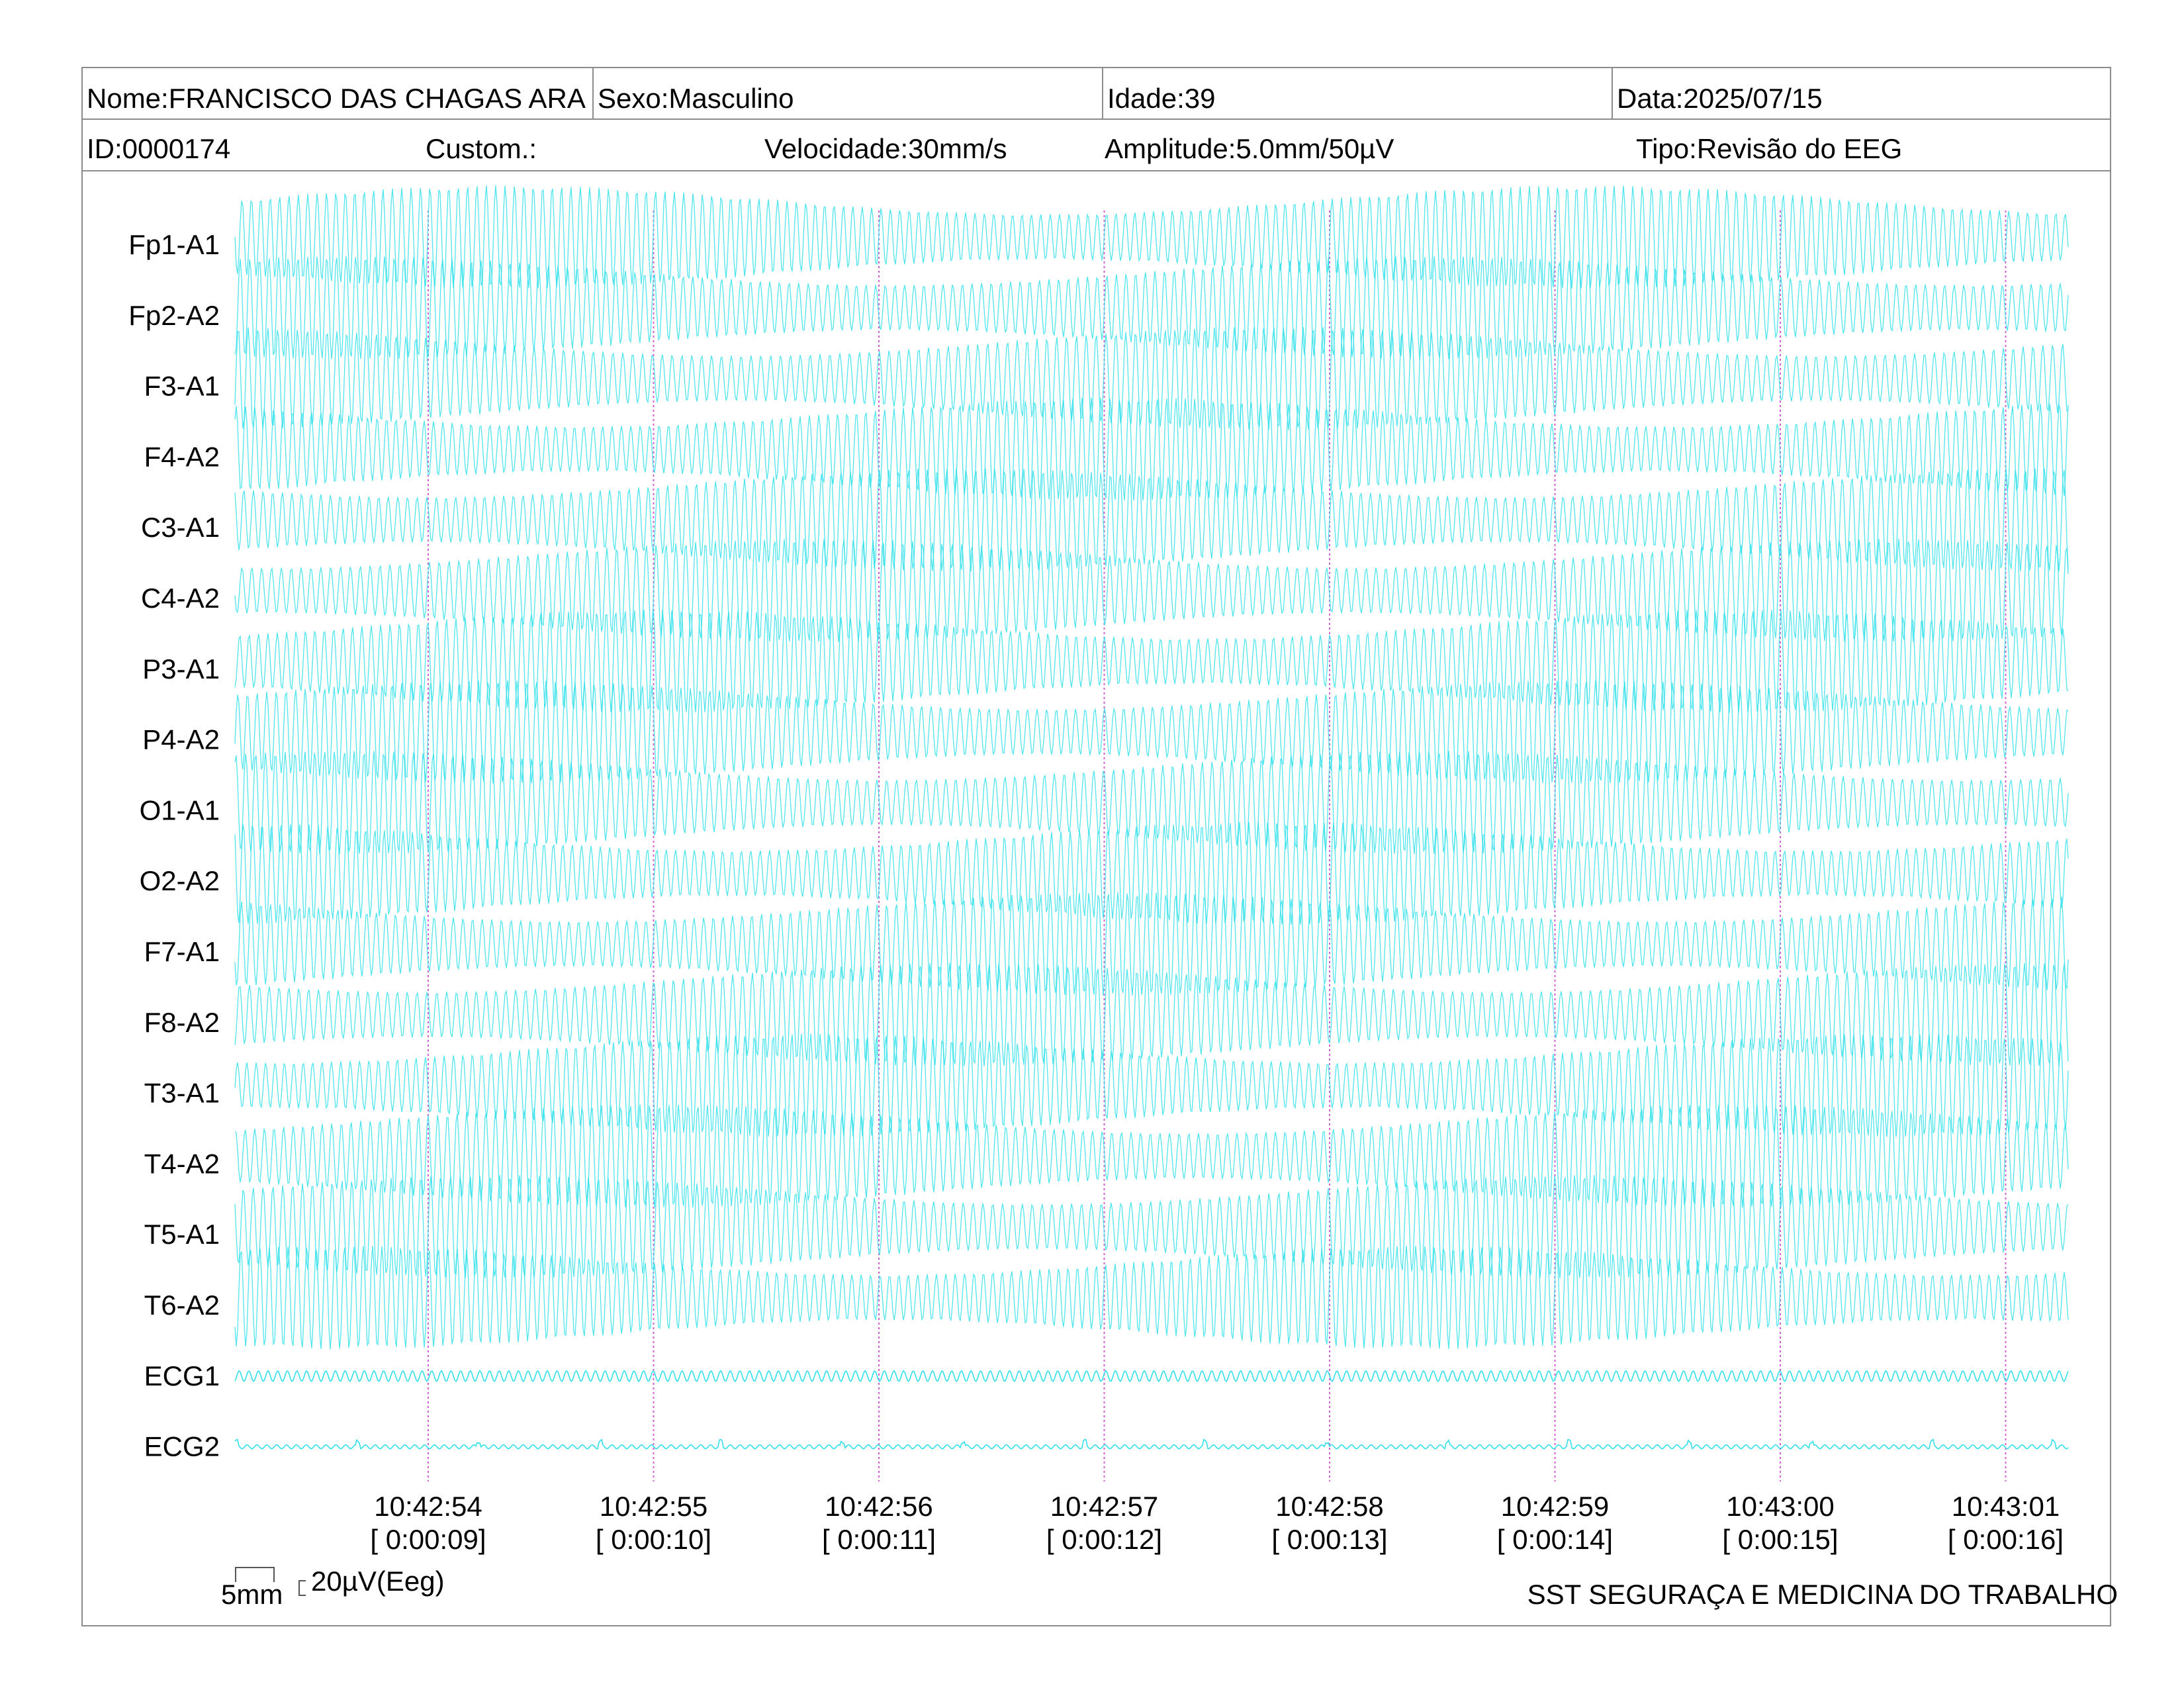 The width and height of the screenshot is (2184, 1688). Describe the element at coordinates (1863, 94) in the screenshot. I see `exam-date: Data:2025/07/15` at that location.